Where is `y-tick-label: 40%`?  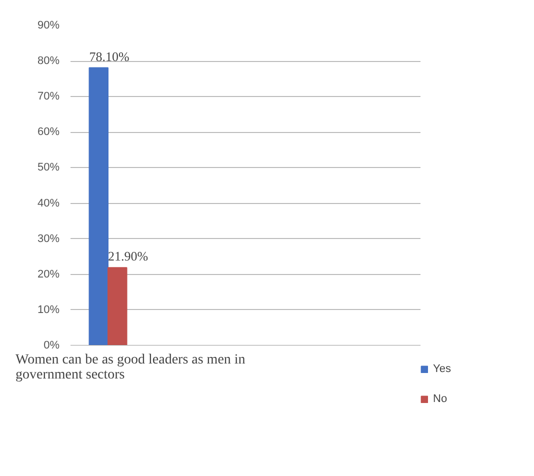
y-tick-label: 40% is located at coordinates (48, 203).